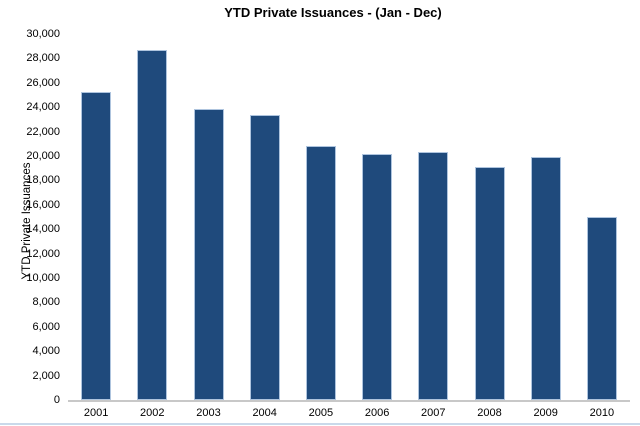  Describe the element at coordinates (489, 283) in the screenshot. I see `bar-2008` at that location.